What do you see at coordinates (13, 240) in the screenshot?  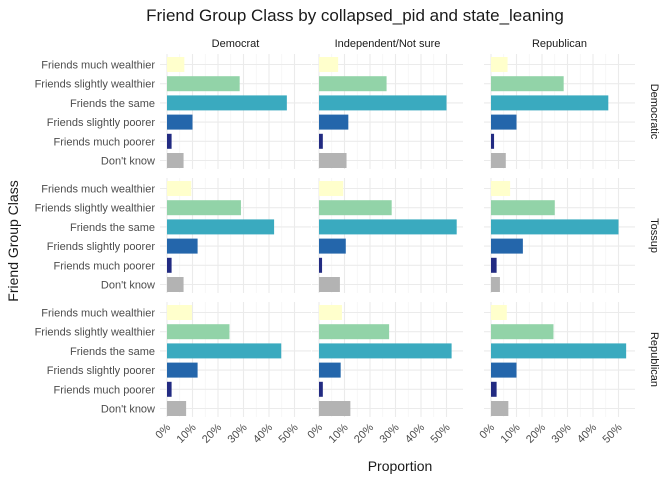 I see `y-axis-title: Friend Group Class` at bounding box center [13, 240].